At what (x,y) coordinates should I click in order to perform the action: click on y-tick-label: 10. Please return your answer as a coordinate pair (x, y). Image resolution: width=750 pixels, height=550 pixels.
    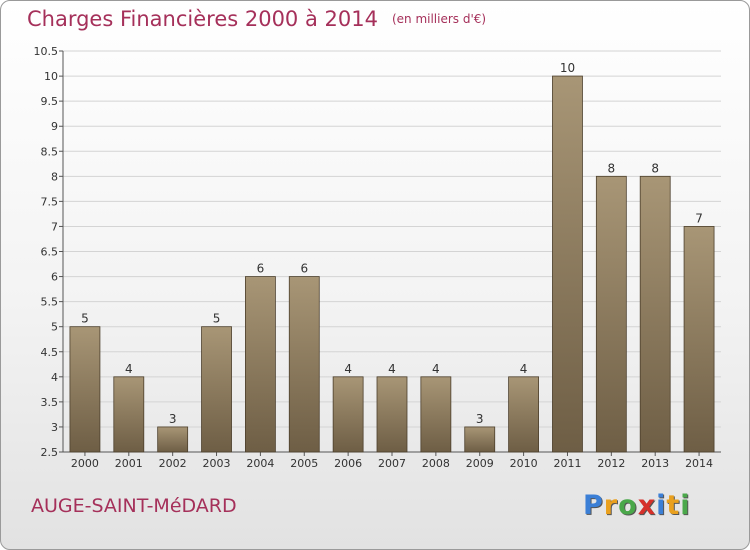
    Looking at the image, I should click on (51, 76).